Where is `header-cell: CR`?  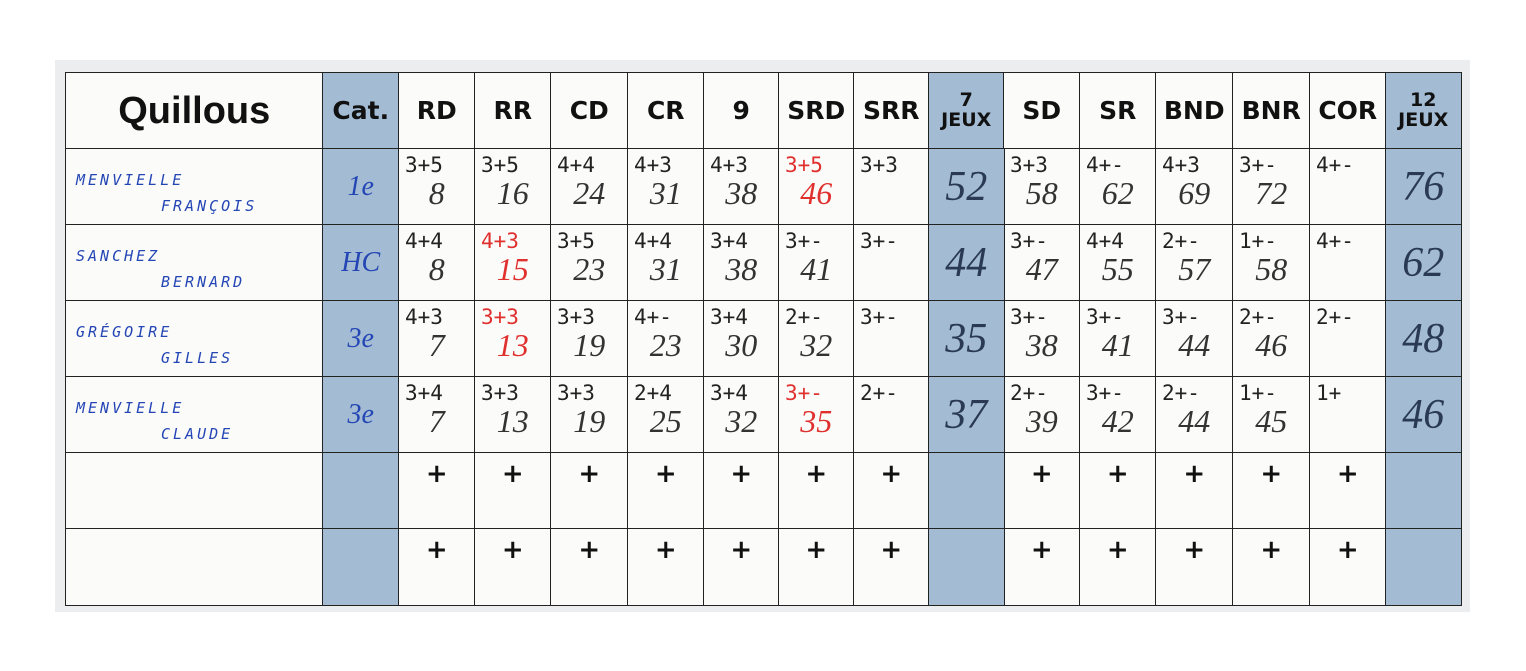
header-cell: CR is located at coordinates (666, 111).